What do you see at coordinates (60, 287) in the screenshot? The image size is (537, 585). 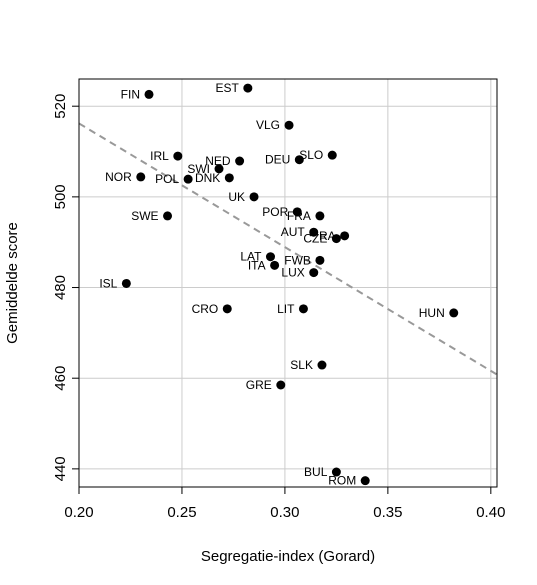 I see `y-tick-label: 480` at bounding box center [60, 287].